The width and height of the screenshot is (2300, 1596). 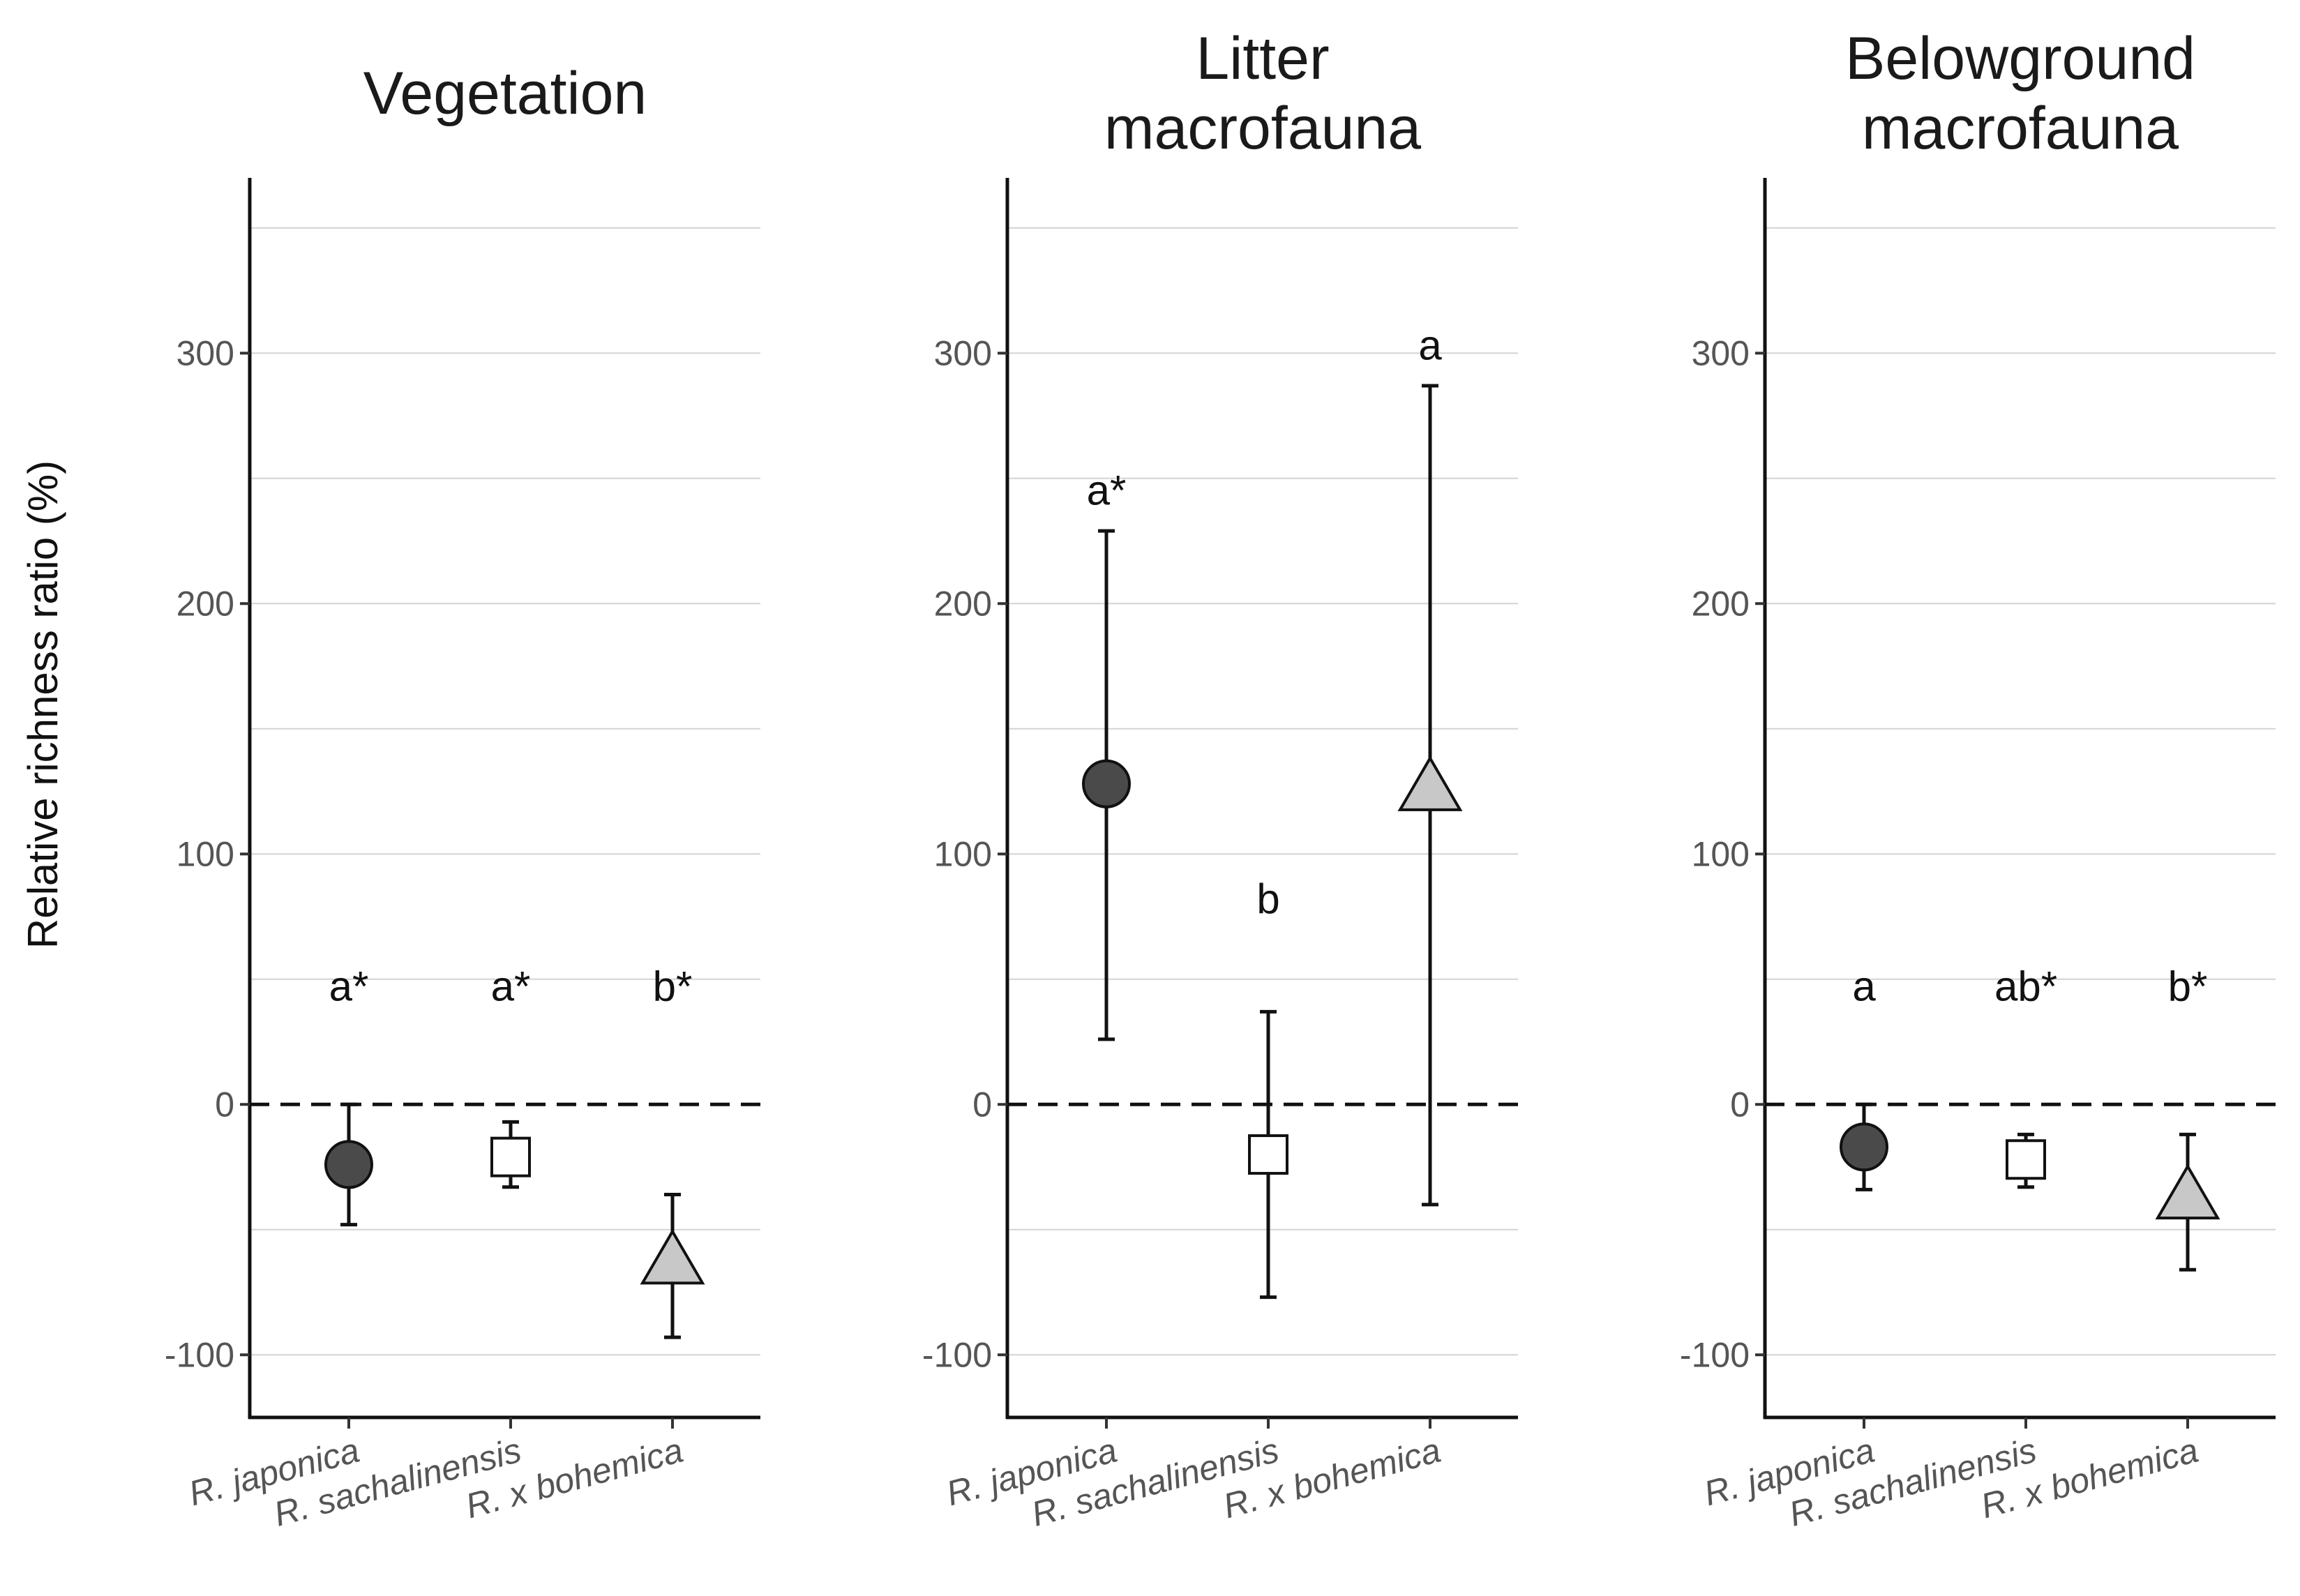 I want to click on panel-title: Vegetation, so click(x=505, y=93).